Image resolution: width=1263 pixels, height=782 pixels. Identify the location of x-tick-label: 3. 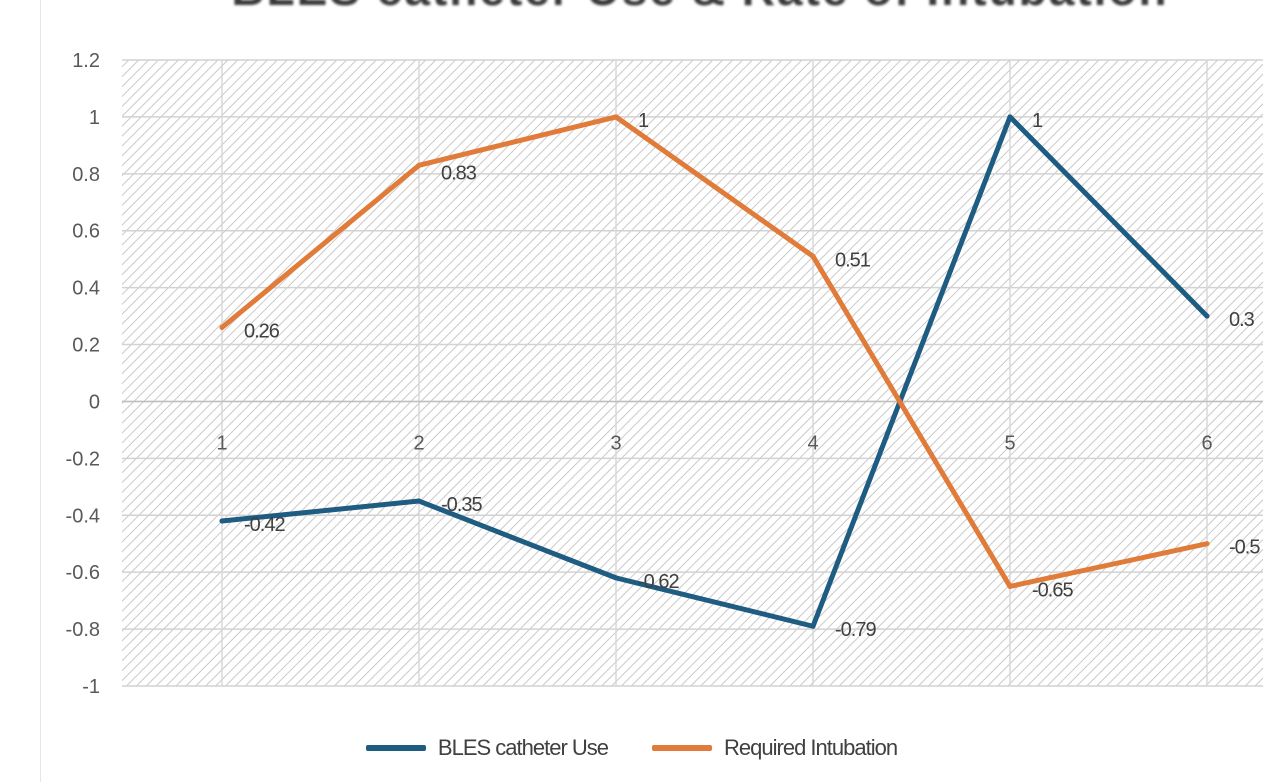
(615, 443).